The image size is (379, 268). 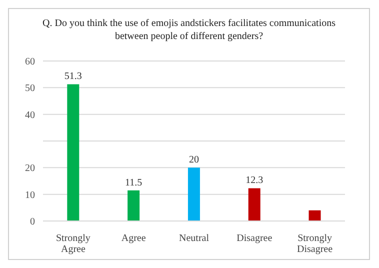 What do you see at coordinates (30, 88) in the screenshot?
I see `y-tick-label: 50` at bounding box center [30, 88].